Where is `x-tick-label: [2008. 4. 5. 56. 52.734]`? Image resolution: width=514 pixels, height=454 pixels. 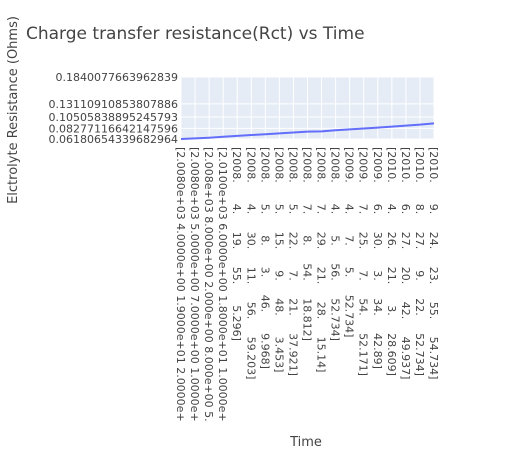
x-tick-label: [2008. 4. 5. 56. 52.734] is located at coordinates (335, 244).